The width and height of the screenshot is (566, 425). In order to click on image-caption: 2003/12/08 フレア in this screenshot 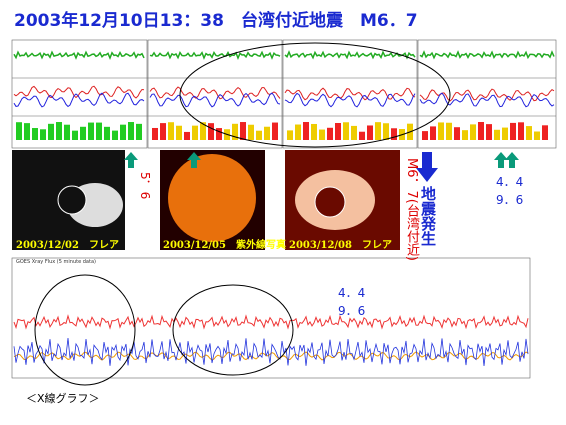, I will do `click(340, 245)`.